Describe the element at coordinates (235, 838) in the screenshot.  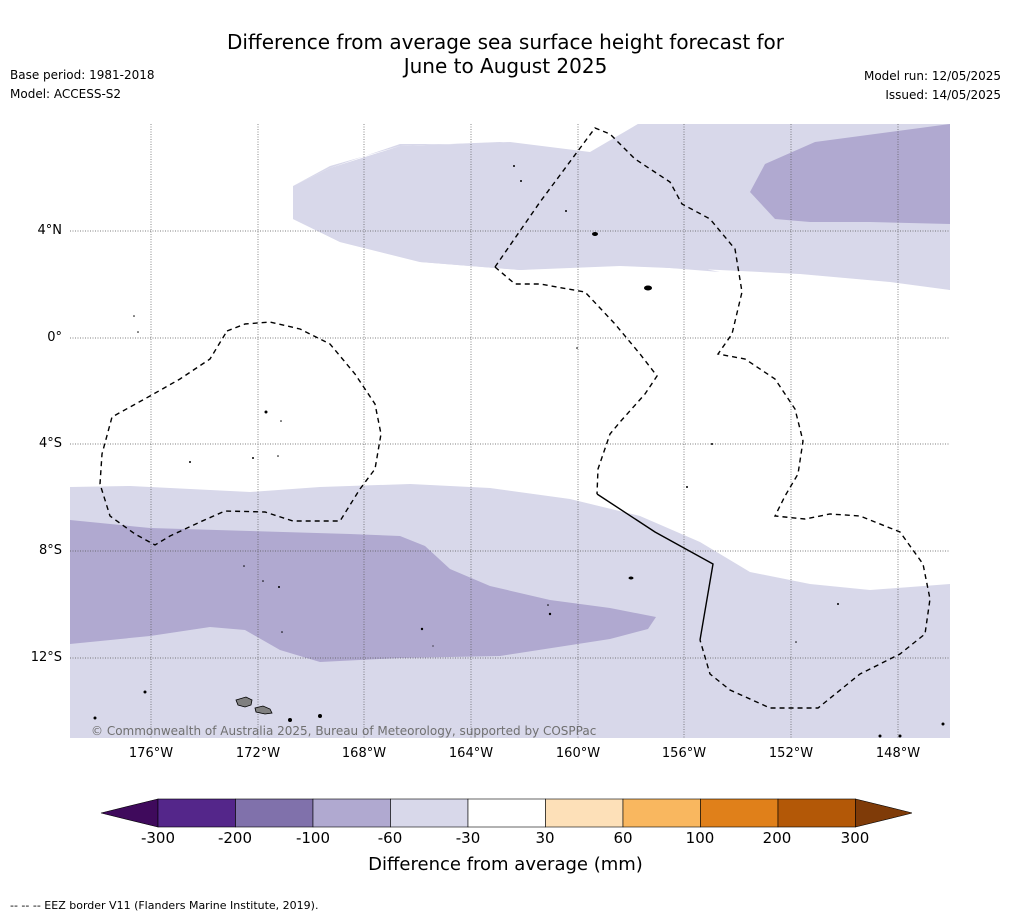
I see `colorbar-tick: -200` at that location.